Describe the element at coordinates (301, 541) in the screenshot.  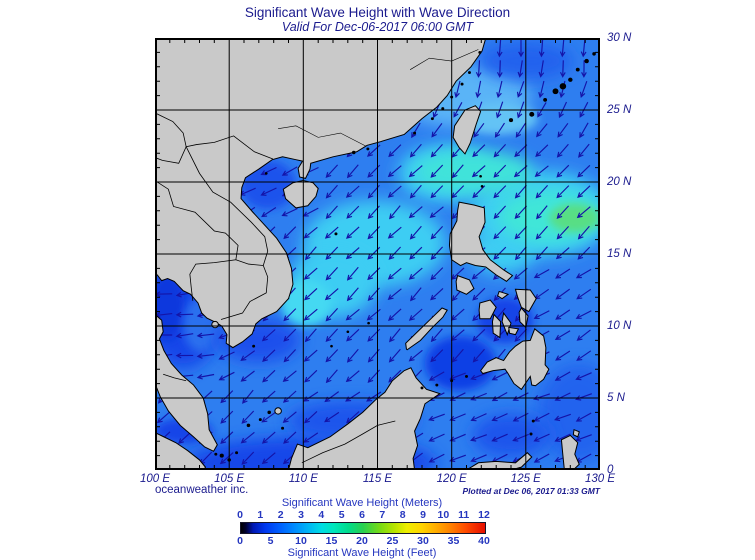
I see `feet-tick-label: 10` at that location.